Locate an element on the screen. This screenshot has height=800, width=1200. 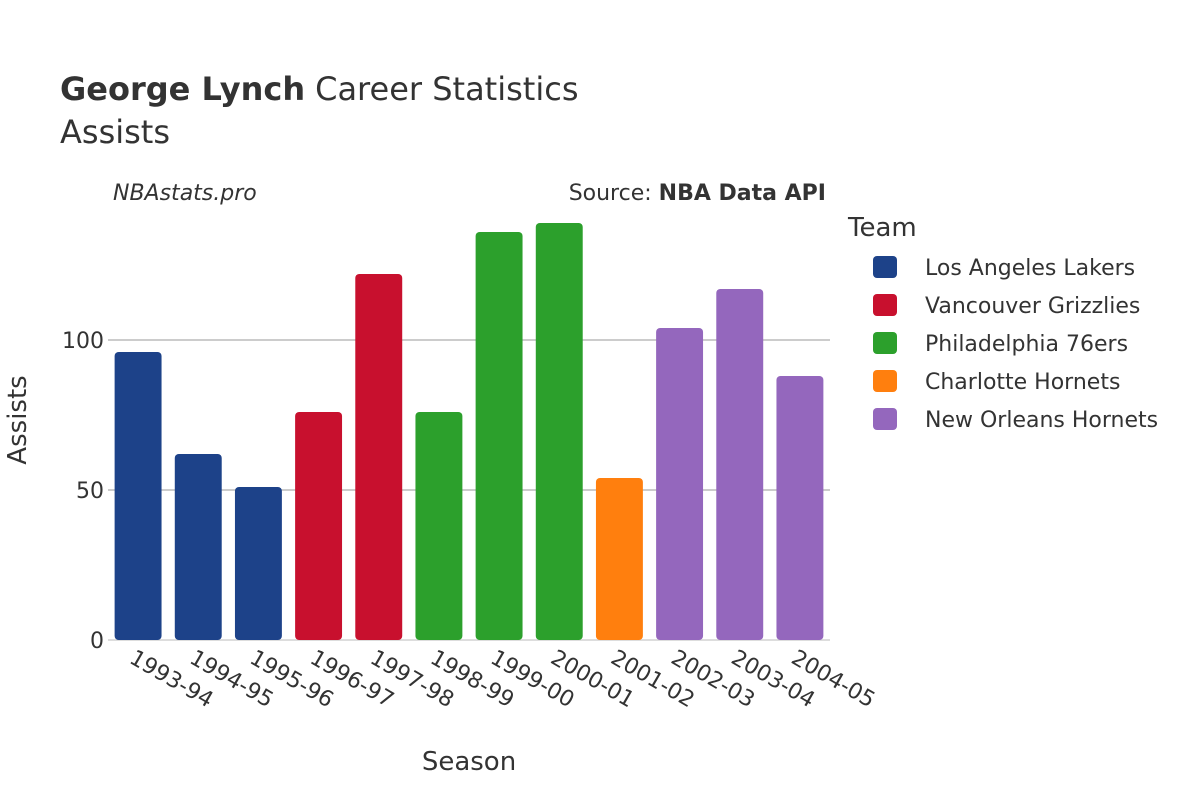
legend-label-3: Charlotte Hornets is located at coordinates (1022, 382).